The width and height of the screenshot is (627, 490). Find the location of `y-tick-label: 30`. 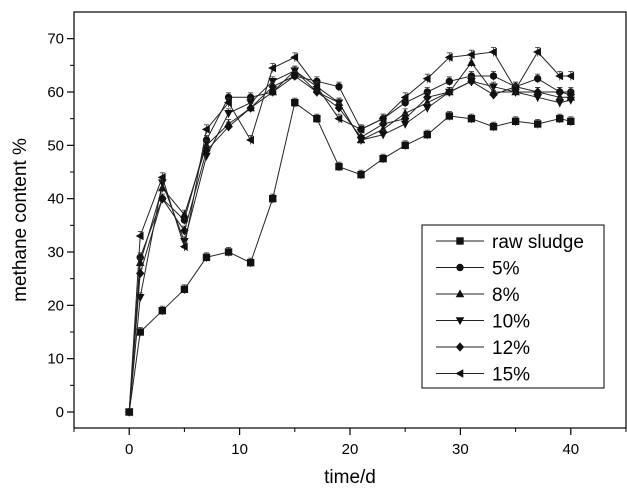

y-tick-label: 30 is located at coordinates (55, 252).